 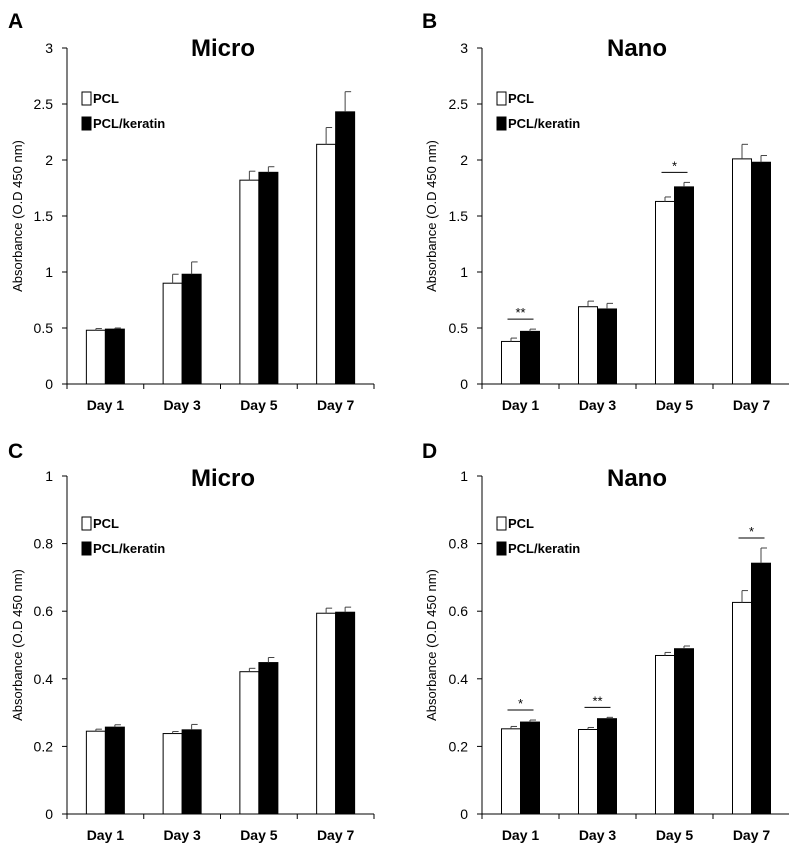 What do you see at coordinates (459, 544) in the screenshot?
I see `y-tick-label: 0.8` at bounding box center [459, 544].